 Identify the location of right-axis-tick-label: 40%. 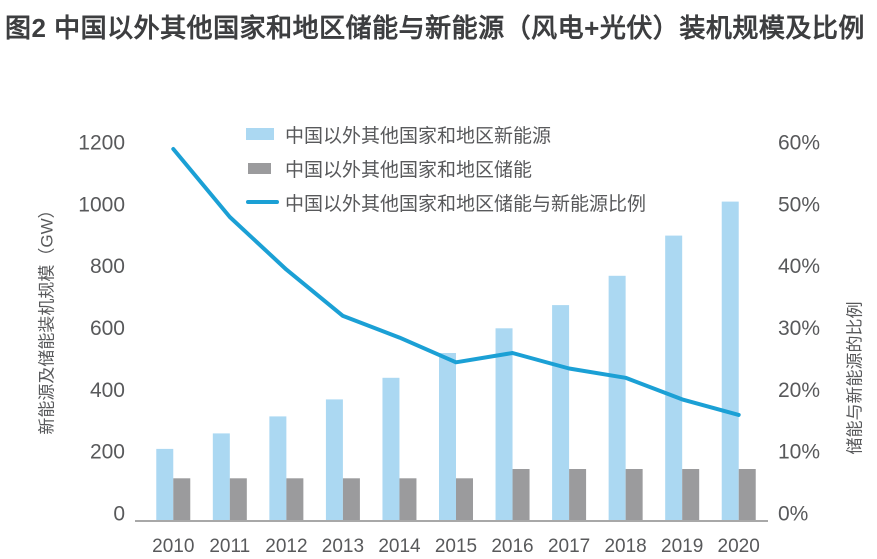
(799, 266).